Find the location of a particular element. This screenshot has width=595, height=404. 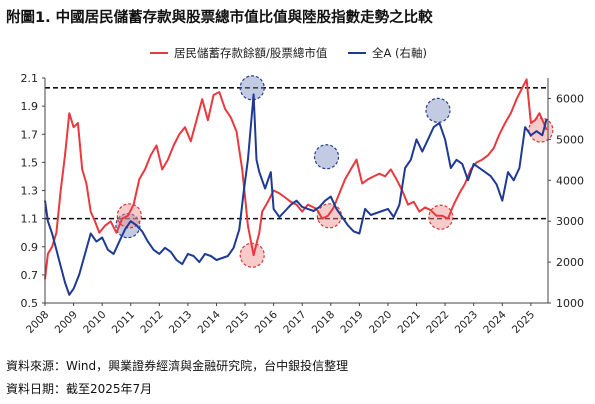

x-axis-tick-label: 2012 is located at coordinates (151, 322).